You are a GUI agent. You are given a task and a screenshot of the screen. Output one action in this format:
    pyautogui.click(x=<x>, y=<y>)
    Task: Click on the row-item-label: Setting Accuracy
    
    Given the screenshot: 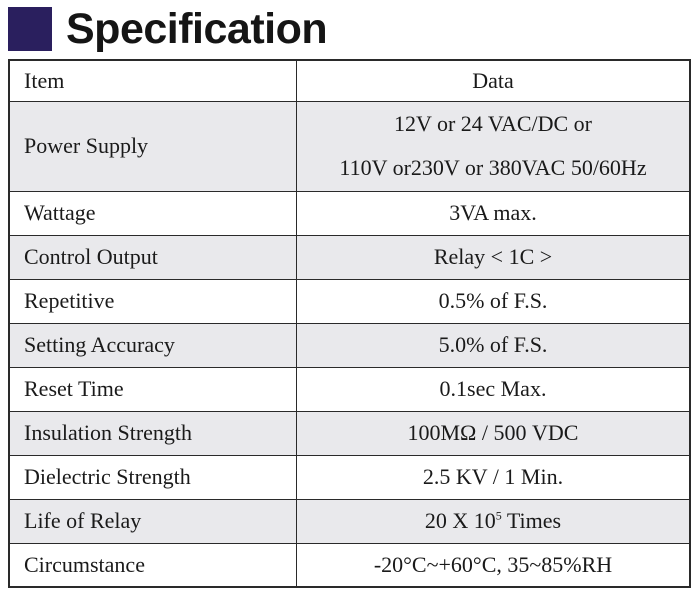 What is the action you would take?
    pyautogui.click(x=152, y=345)
    